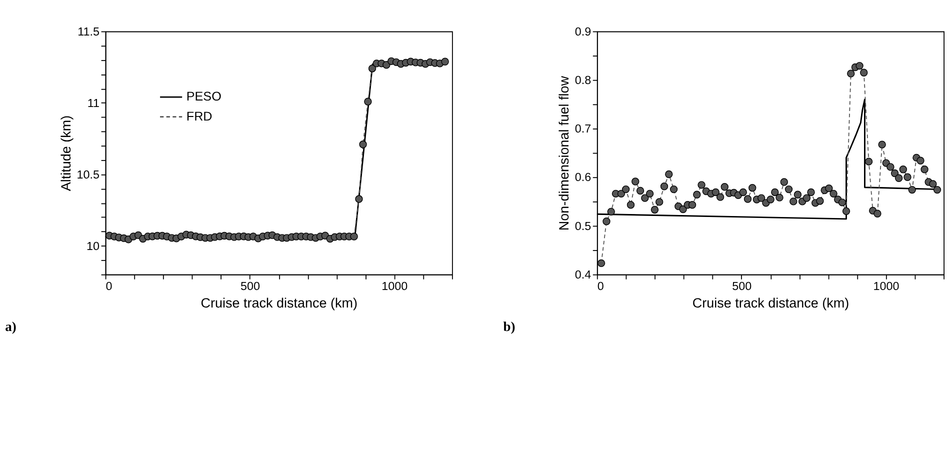 Image resolution: width=949 pixels, height=452 pixels. What do you see at coordinates (509, 326) in the screenshot?
I see `text: b)` at bounding box center [509, 326].